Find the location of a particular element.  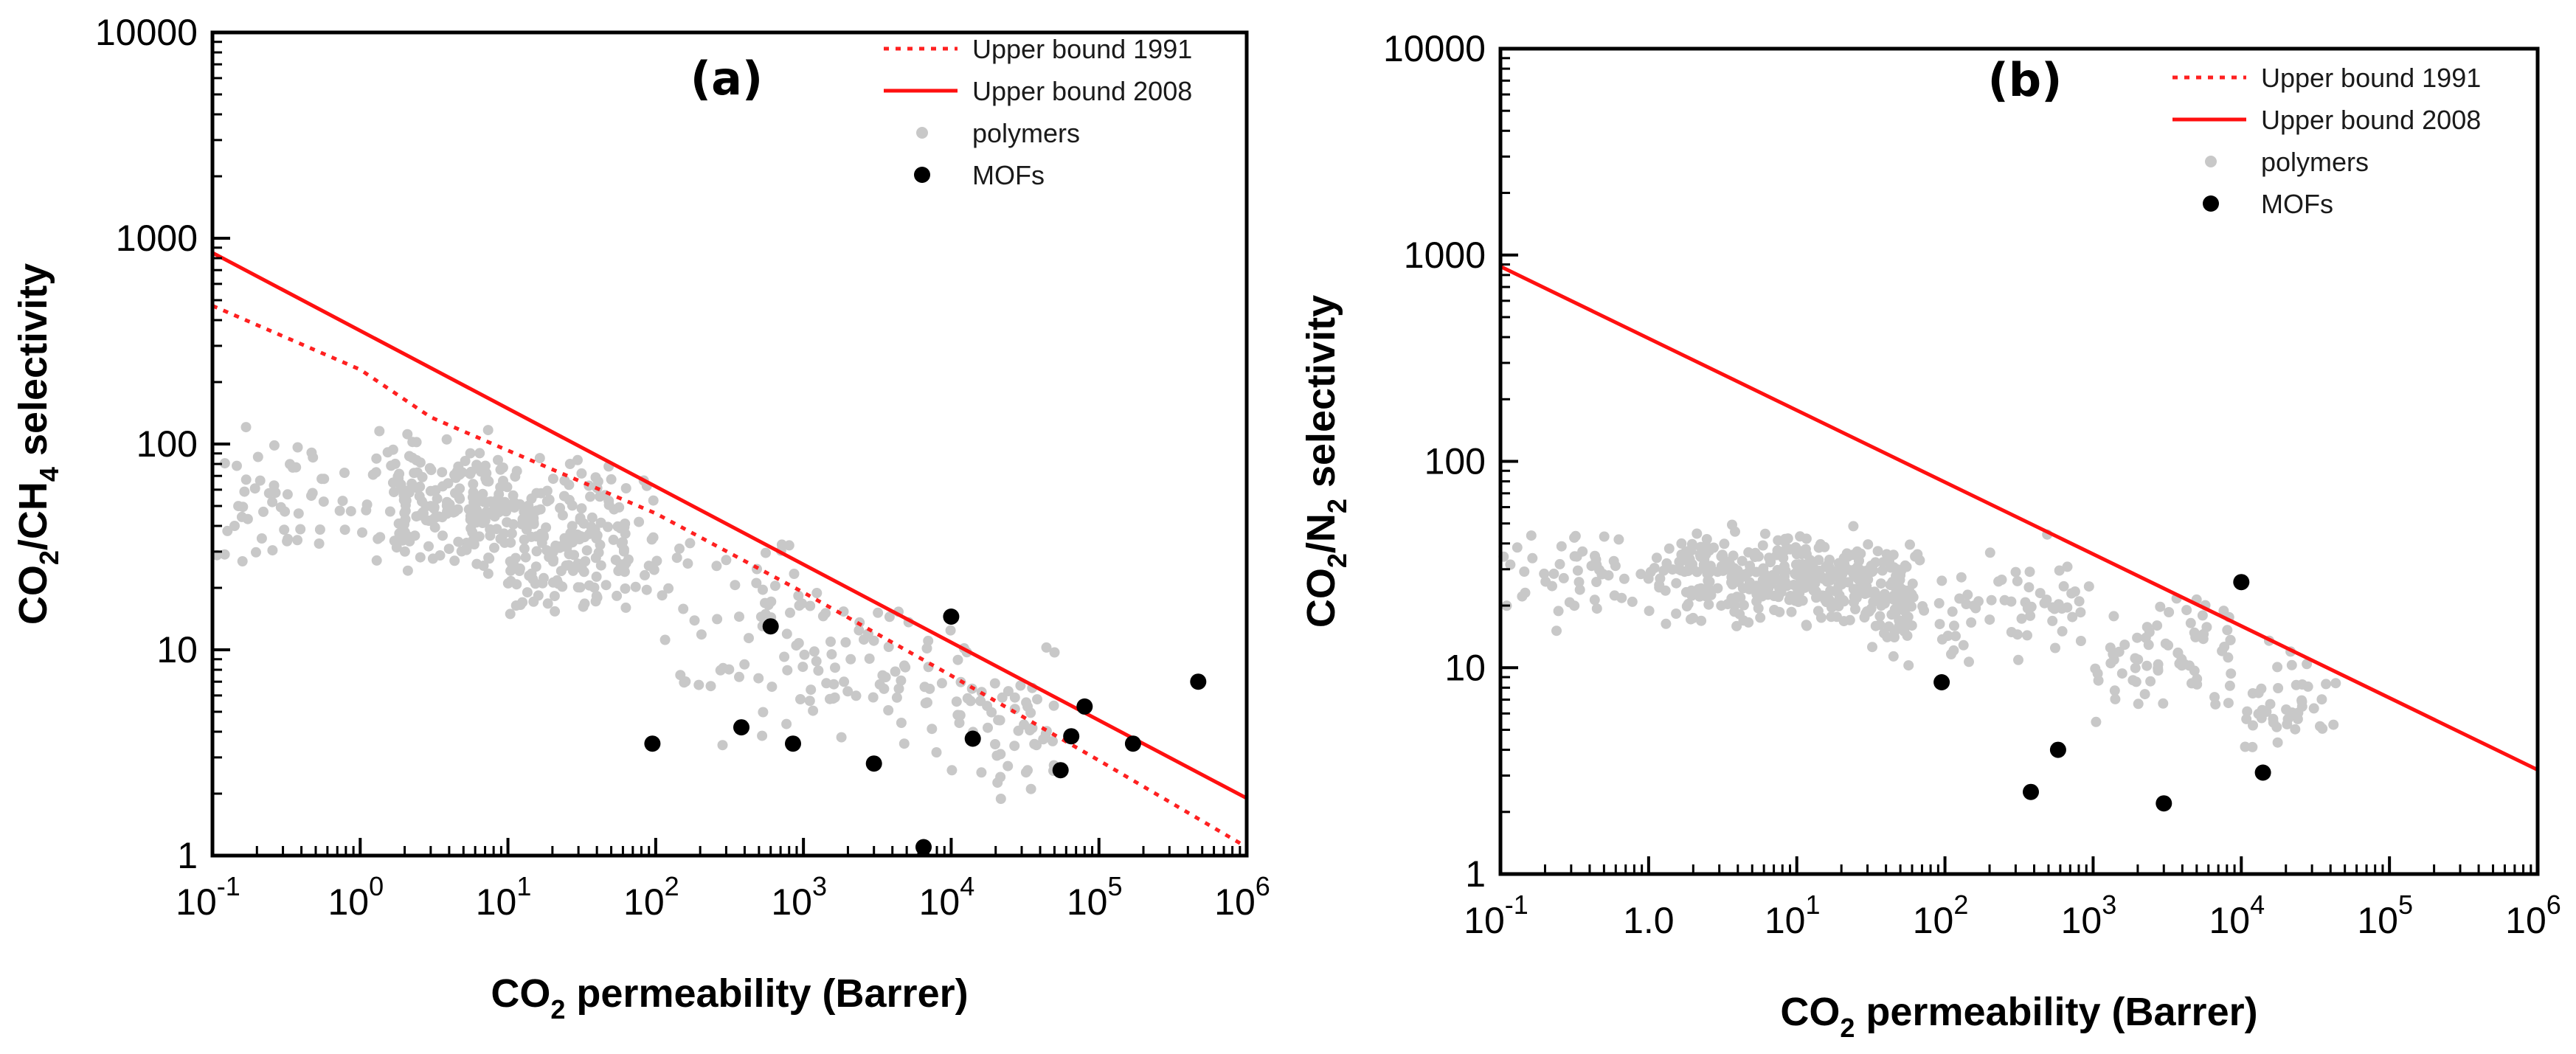

y-tick-label: 10 is located at coordinates (1465, 667).